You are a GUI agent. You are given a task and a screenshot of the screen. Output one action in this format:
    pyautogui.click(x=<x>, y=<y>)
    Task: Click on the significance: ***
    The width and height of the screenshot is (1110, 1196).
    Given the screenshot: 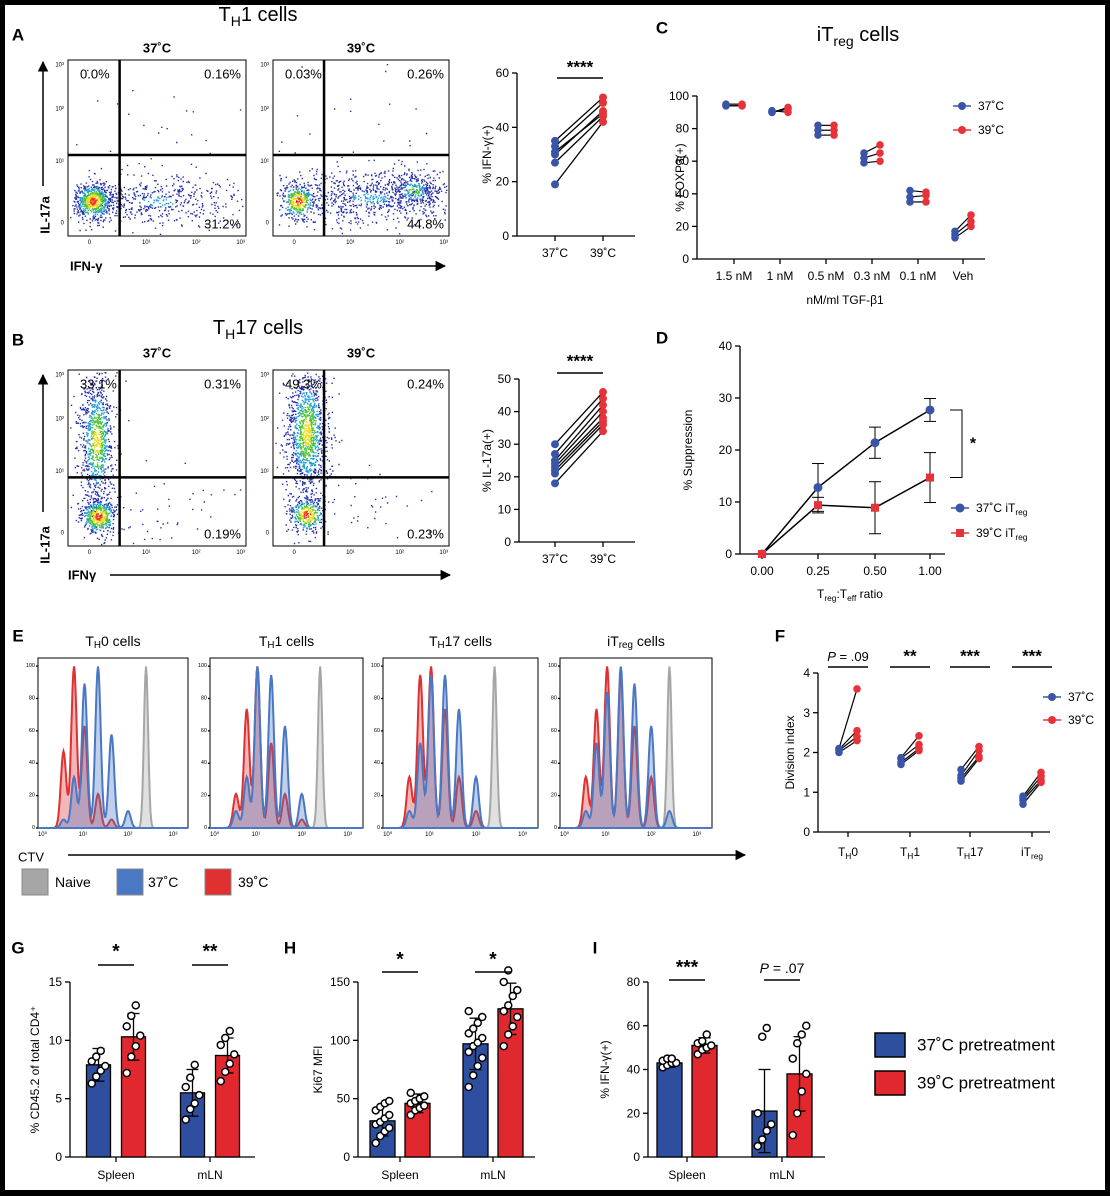 What is the action you would take?
    pyautogui.click(x=687, y=968)
    